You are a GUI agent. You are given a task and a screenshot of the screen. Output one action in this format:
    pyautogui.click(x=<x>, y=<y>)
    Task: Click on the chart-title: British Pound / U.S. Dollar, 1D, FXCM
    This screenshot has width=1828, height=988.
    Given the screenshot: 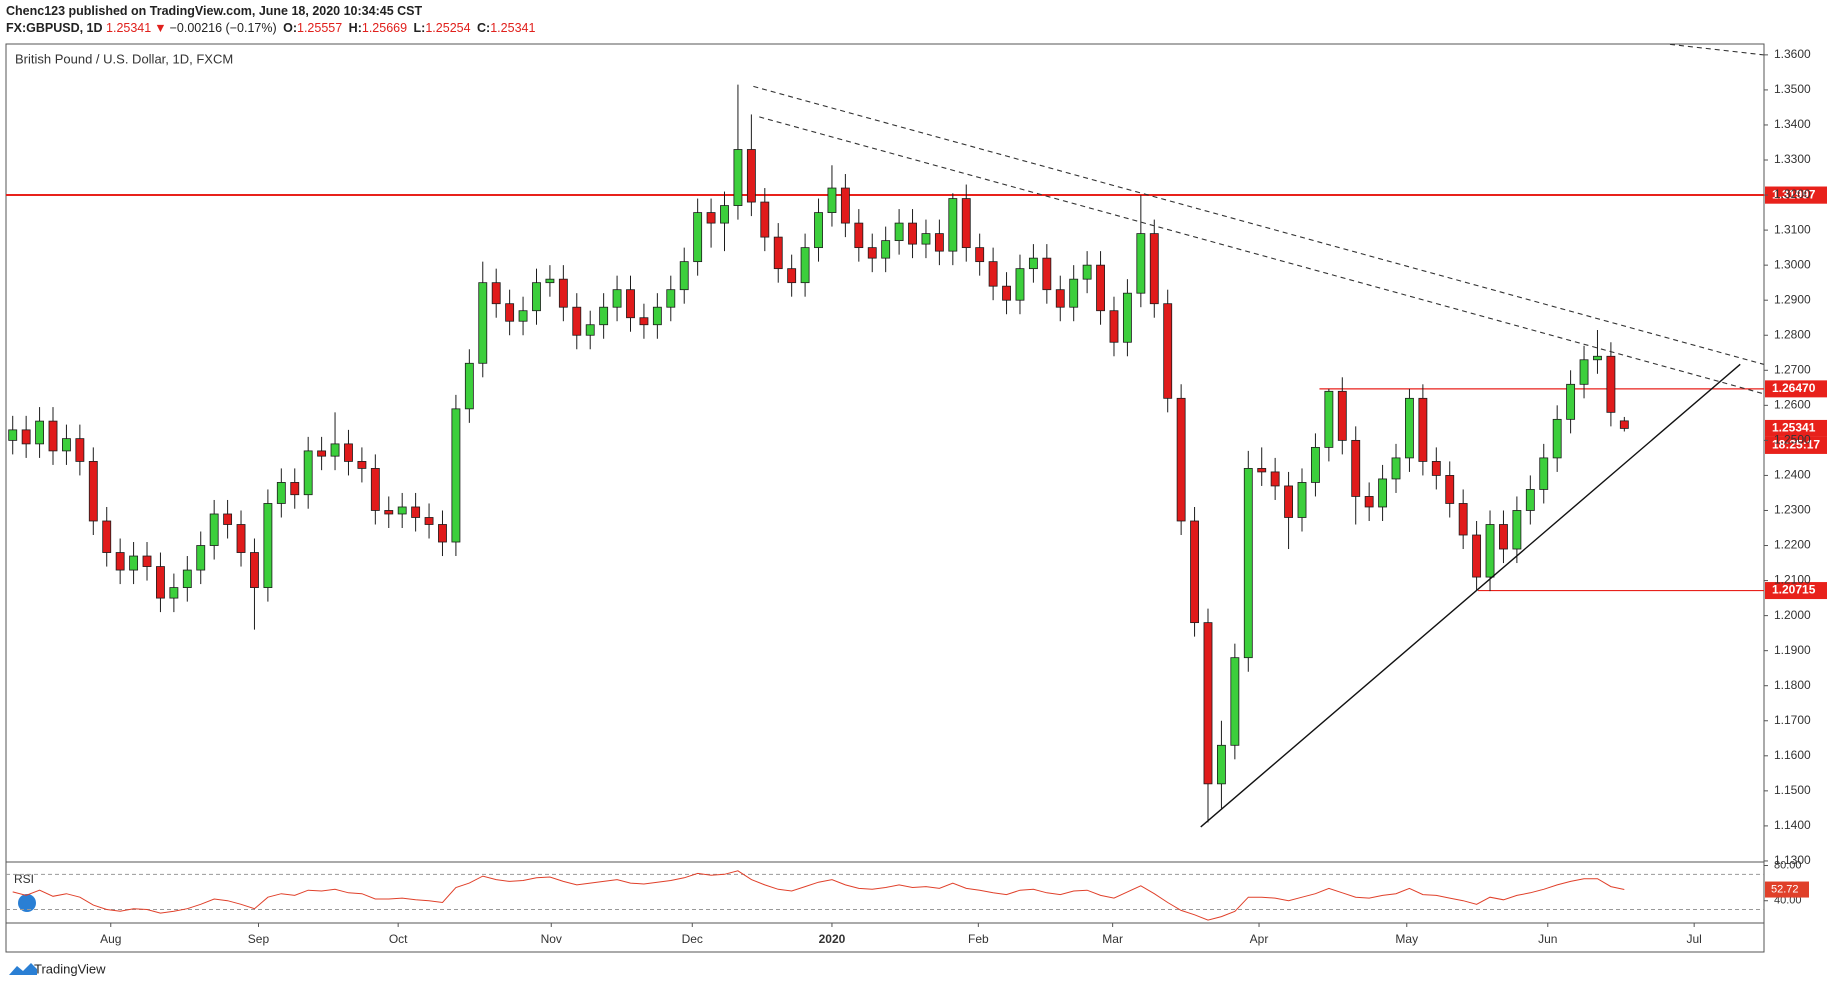 What is the action you would take?
    pyautogui.click(x=124, y=58)
    